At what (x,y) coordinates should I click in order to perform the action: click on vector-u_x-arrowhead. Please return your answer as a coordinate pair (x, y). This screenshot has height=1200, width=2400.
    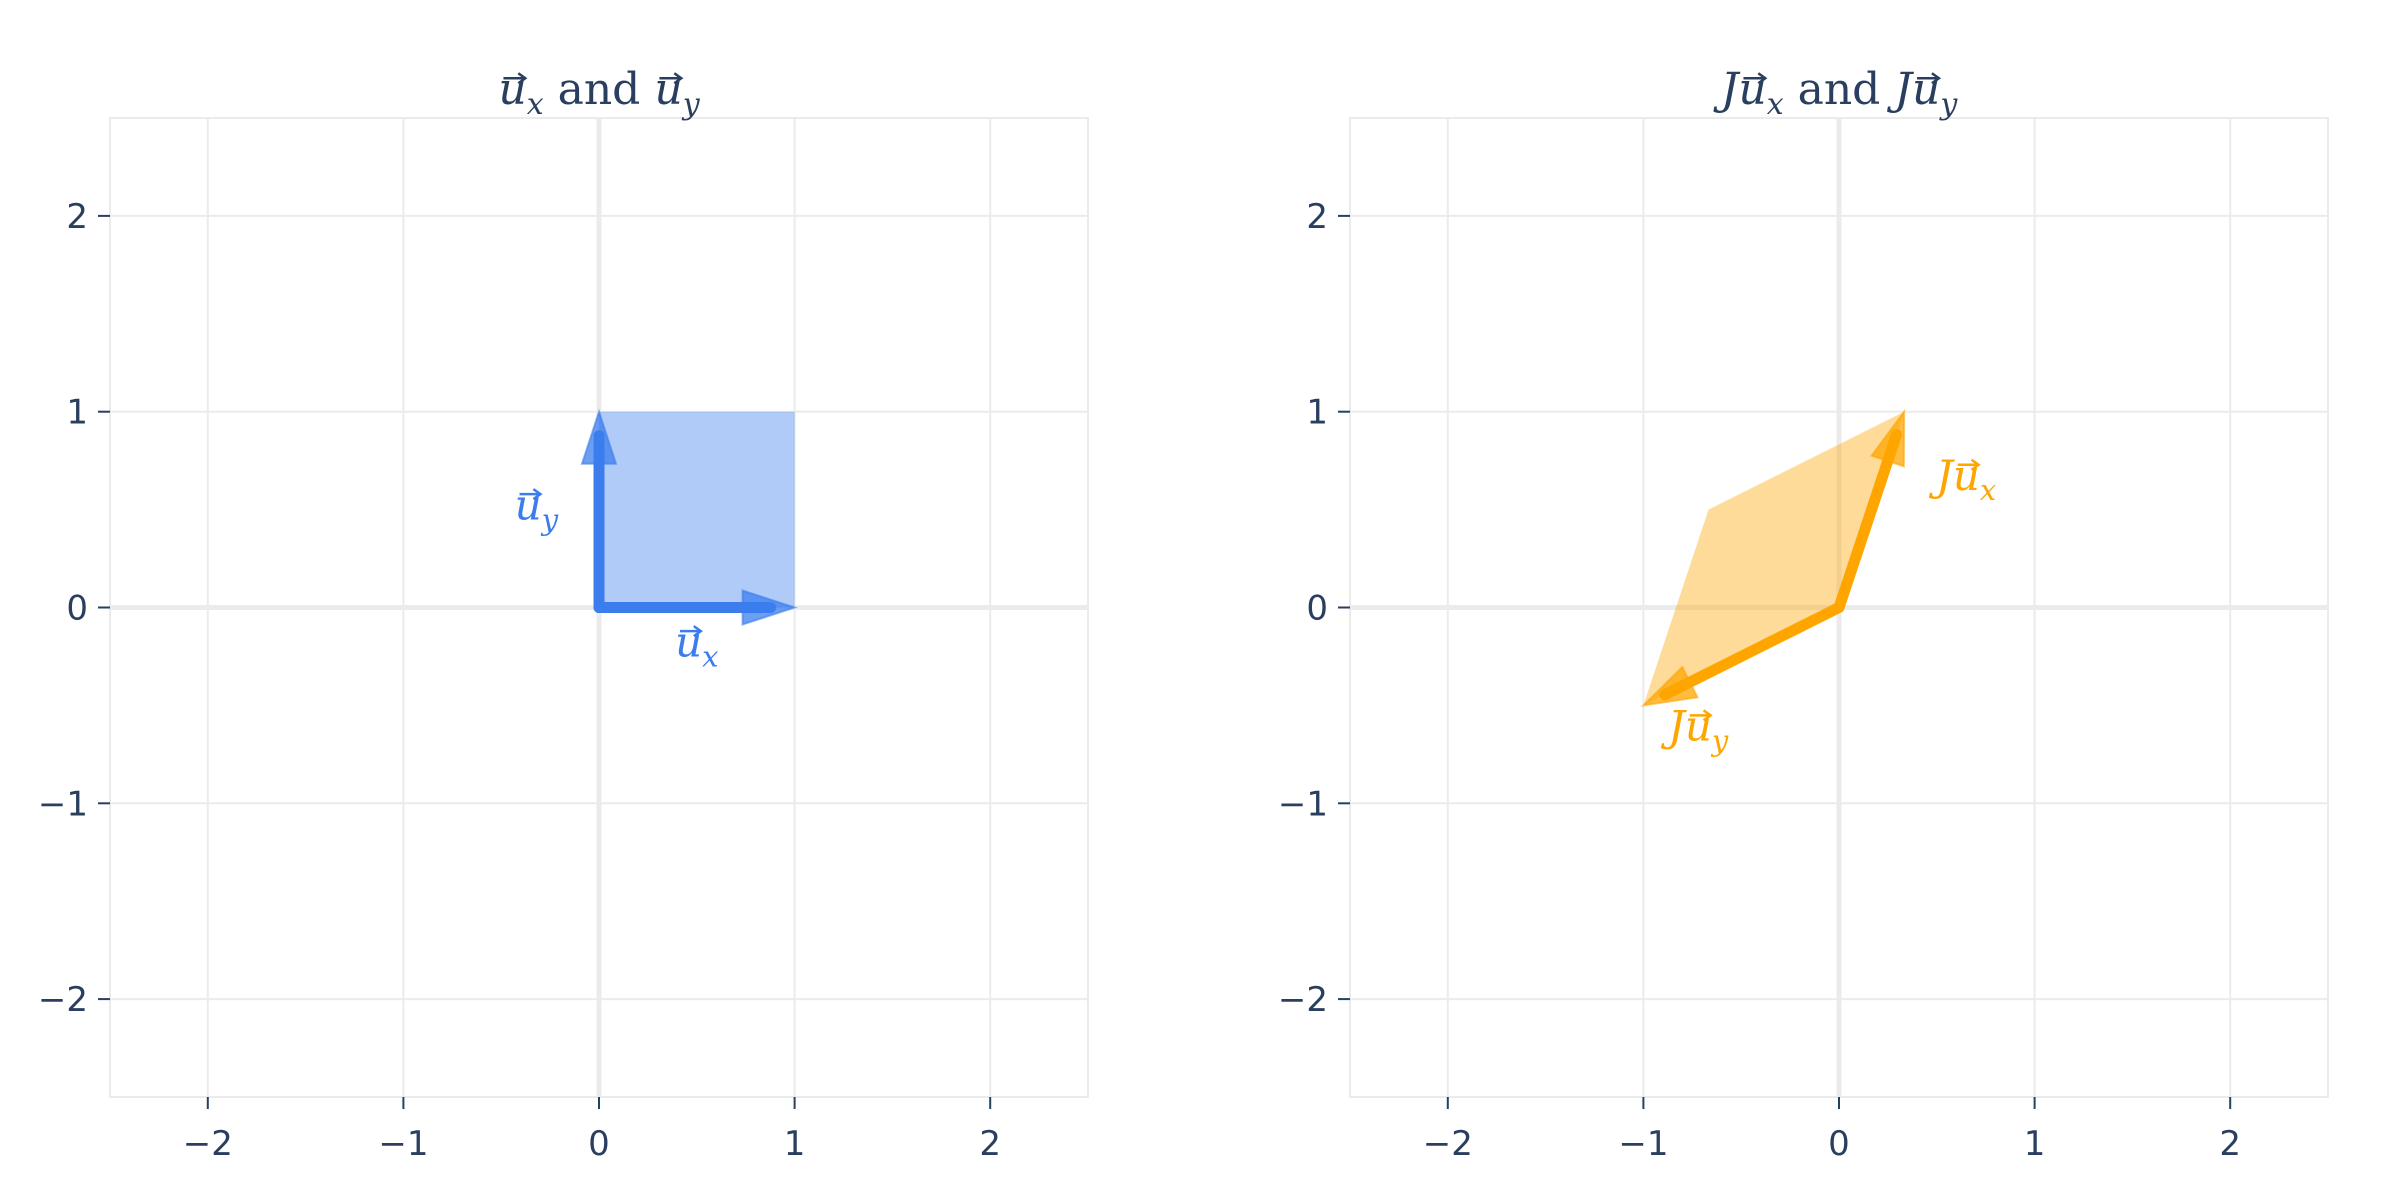
    Looking at the image, I should click on (769, 607).